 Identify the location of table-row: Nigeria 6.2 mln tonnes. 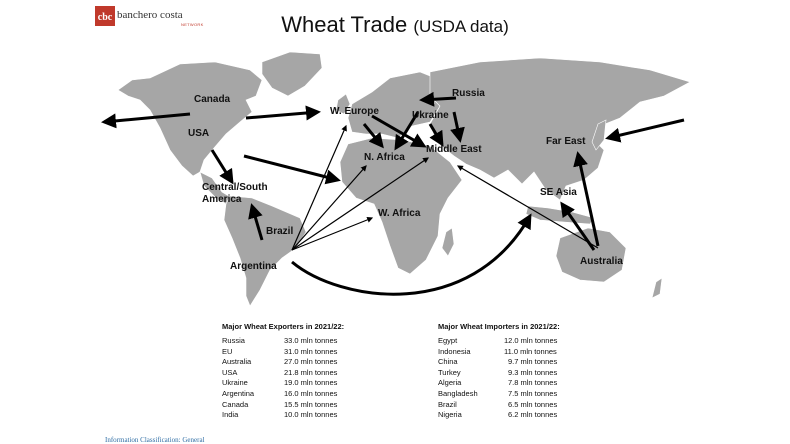
(528, 415).